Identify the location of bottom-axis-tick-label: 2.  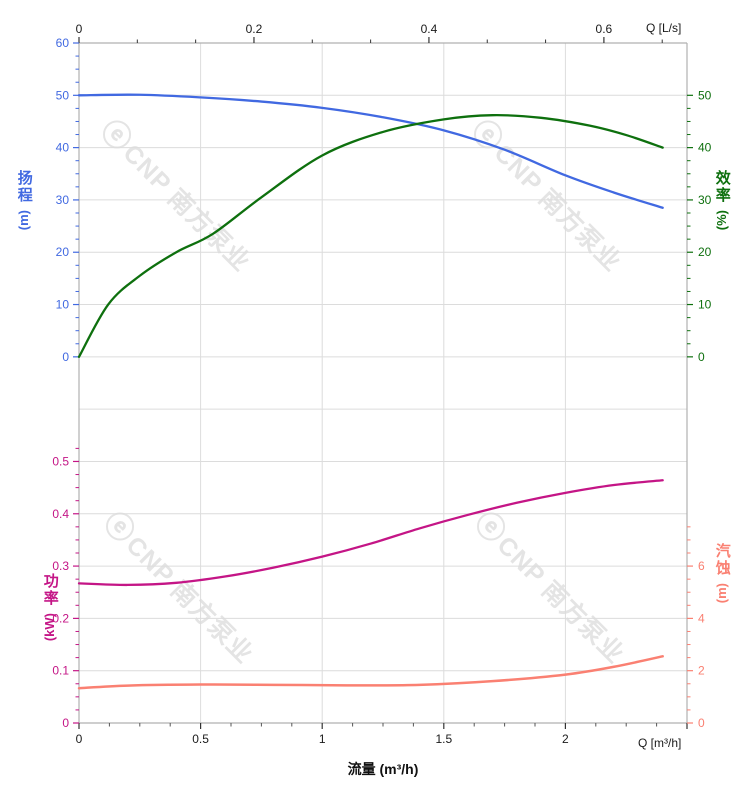
(565, 739).